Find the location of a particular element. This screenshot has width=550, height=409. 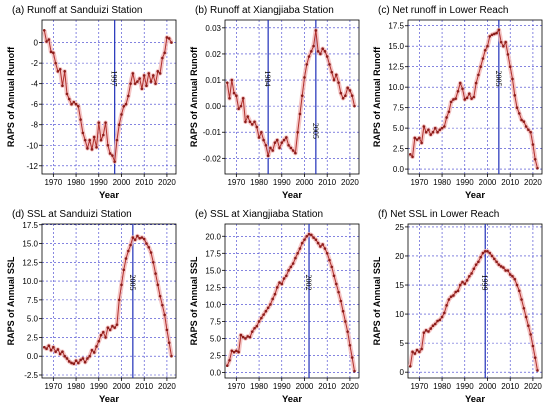

x-tick-label: 2000 is located at coordinates (122, 386).